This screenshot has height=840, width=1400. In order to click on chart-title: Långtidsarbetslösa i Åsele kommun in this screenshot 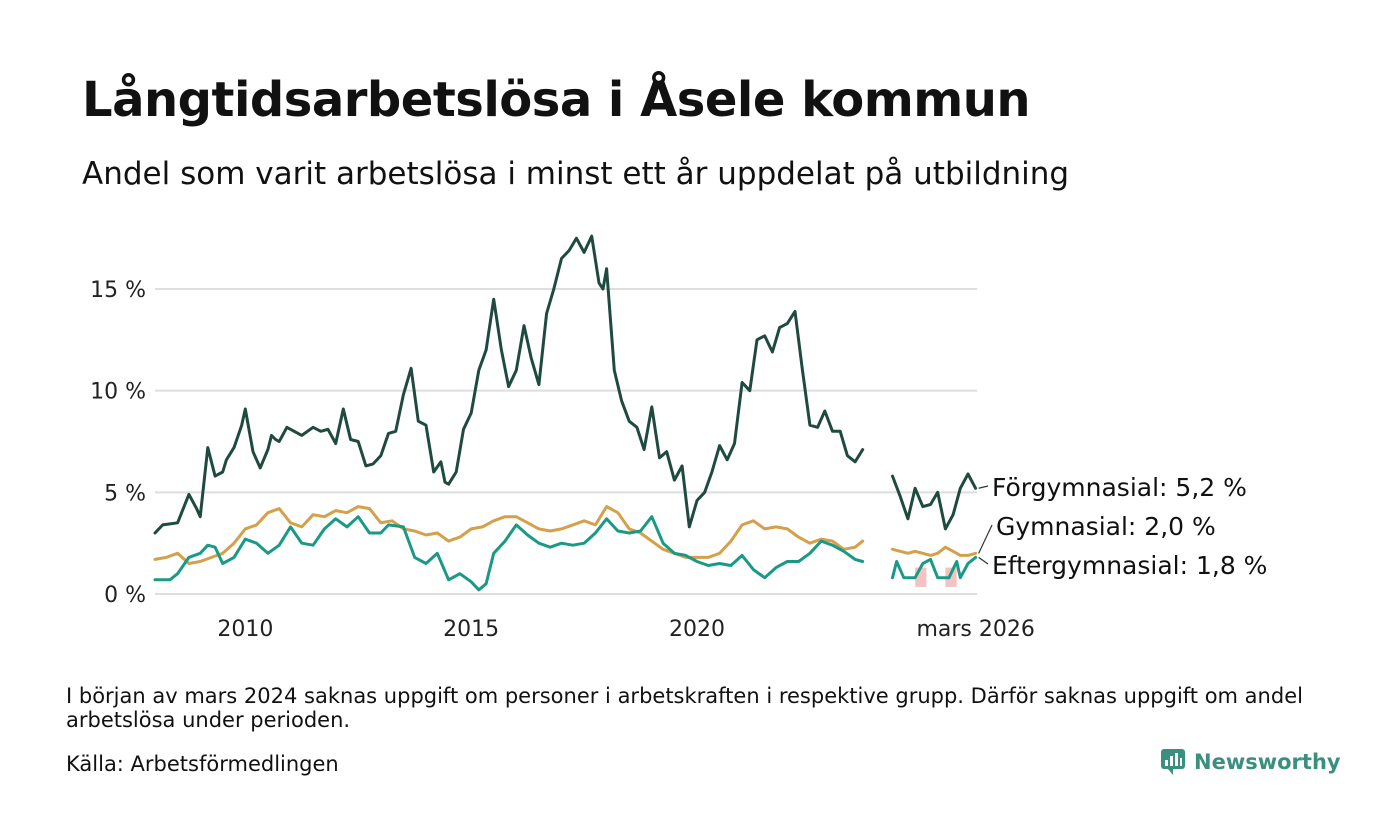, I will do `click(556, 100)`.